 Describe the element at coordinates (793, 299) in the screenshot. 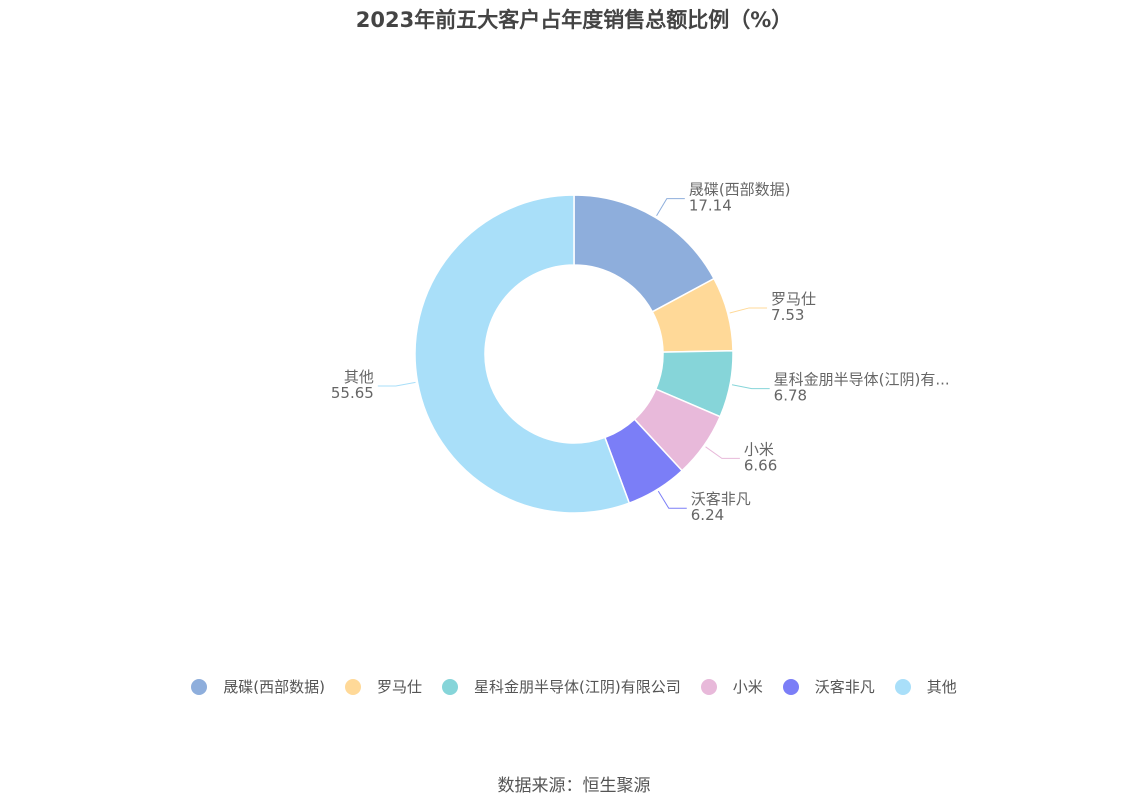

I see `slice-label: 罗马仕` at that location.